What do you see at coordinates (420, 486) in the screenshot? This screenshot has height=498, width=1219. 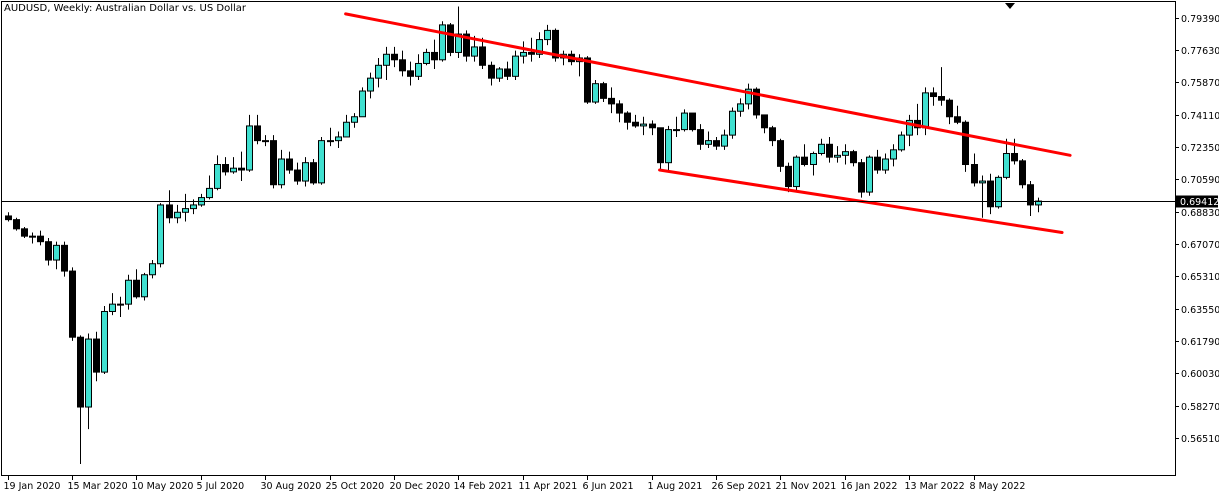 I see `x-tick-label: 20 Dec 2020` at bounding box center [420, 486].